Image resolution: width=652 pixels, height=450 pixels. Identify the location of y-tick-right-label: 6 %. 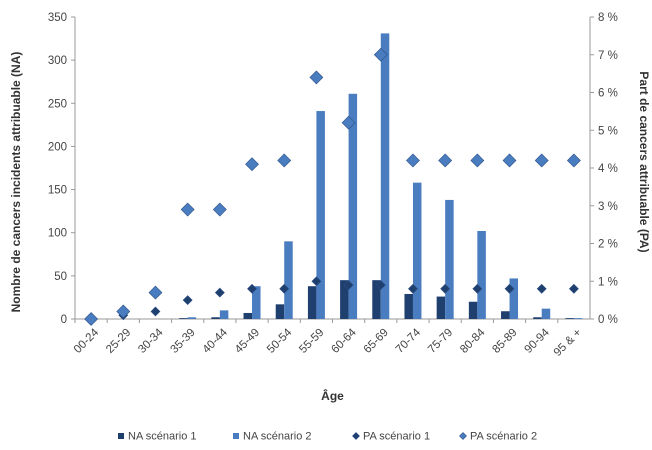
(608, 94).